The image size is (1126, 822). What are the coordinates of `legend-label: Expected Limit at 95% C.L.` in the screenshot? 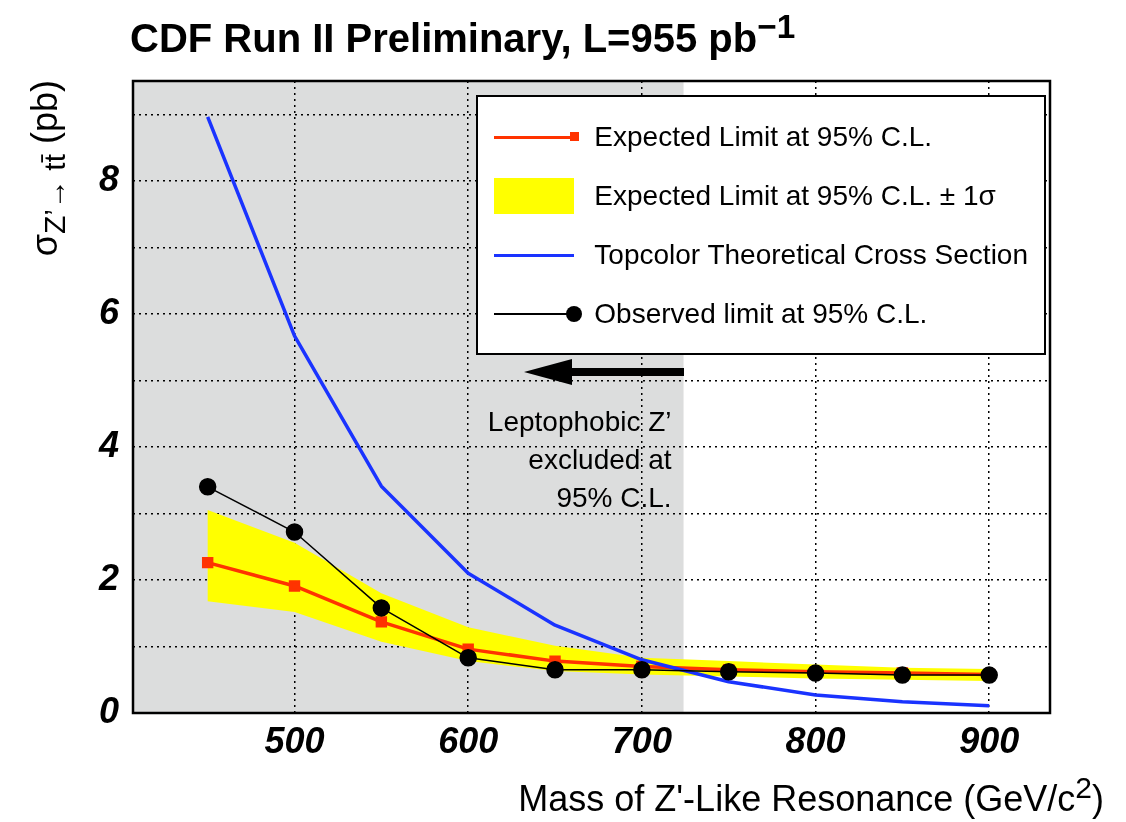 It's located at (763, 136).